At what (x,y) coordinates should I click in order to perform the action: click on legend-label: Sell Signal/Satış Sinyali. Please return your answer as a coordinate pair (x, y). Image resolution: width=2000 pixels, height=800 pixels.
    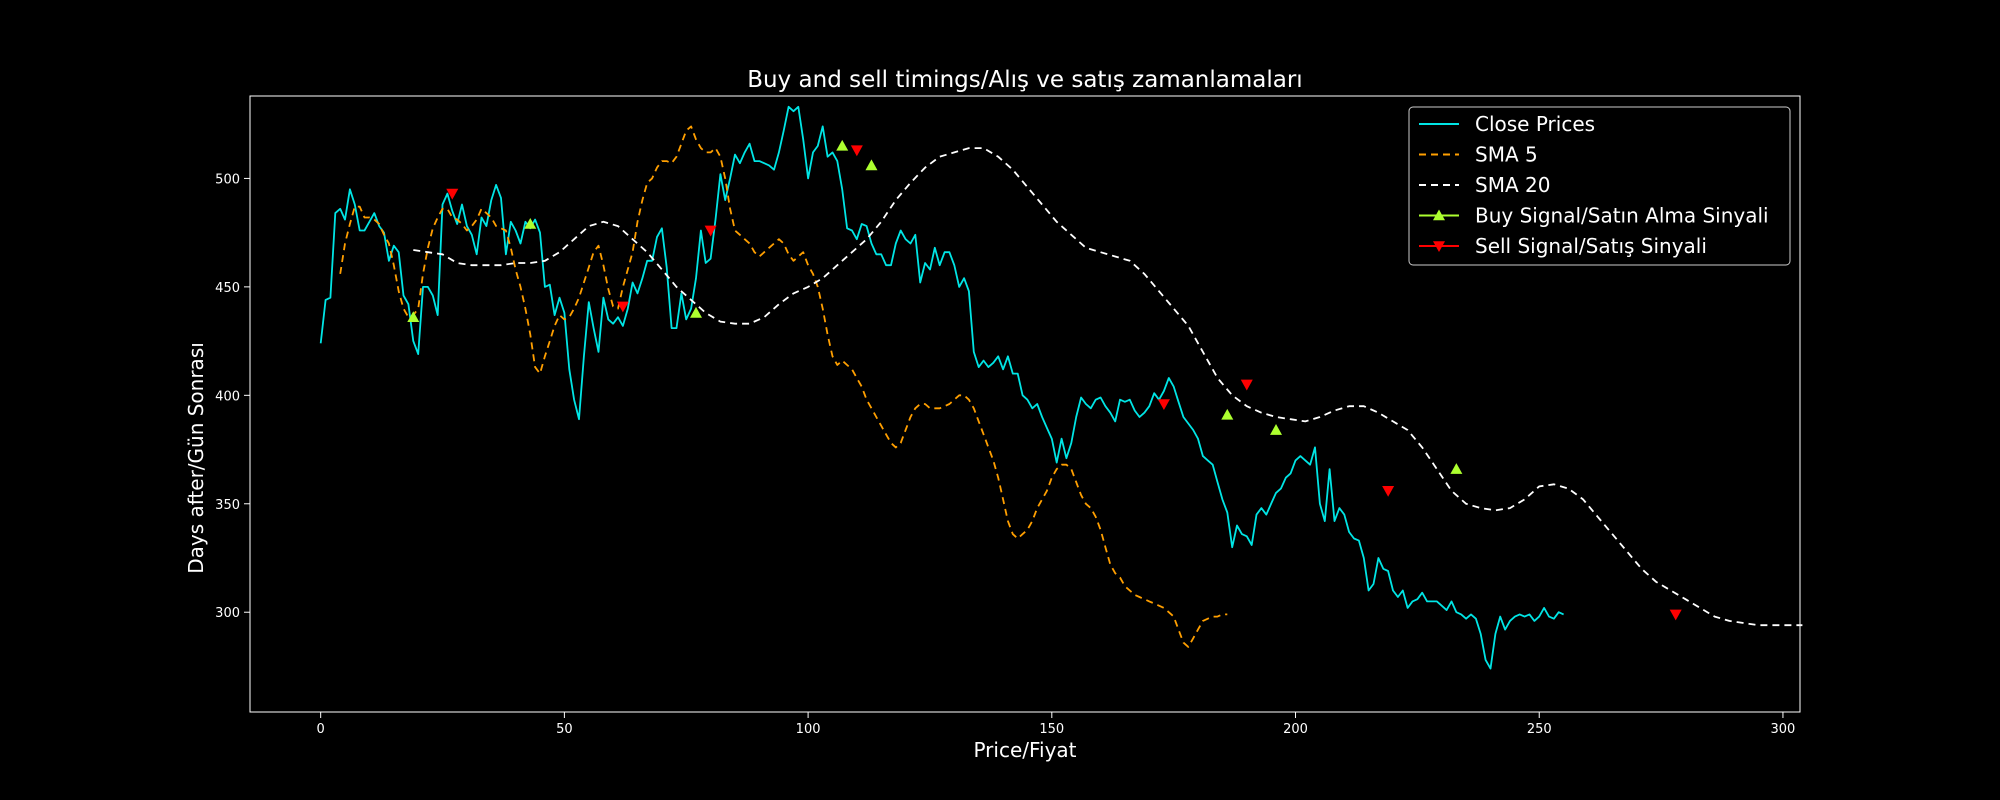
    Looking at the image, I should click on (1591, 246).